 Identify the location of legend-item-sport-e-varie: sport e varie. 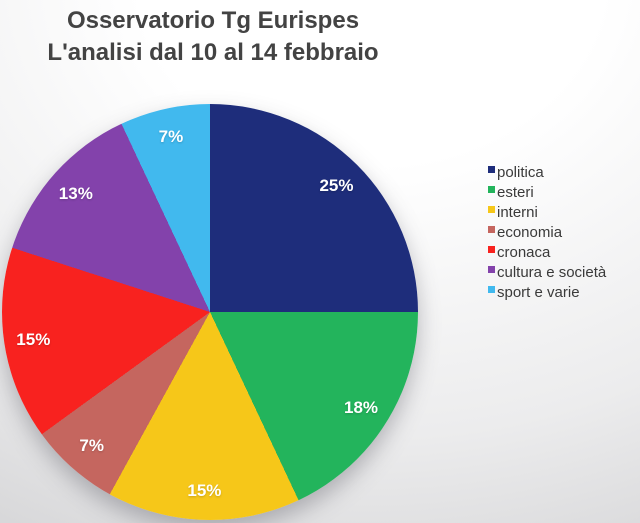
(547, 292).